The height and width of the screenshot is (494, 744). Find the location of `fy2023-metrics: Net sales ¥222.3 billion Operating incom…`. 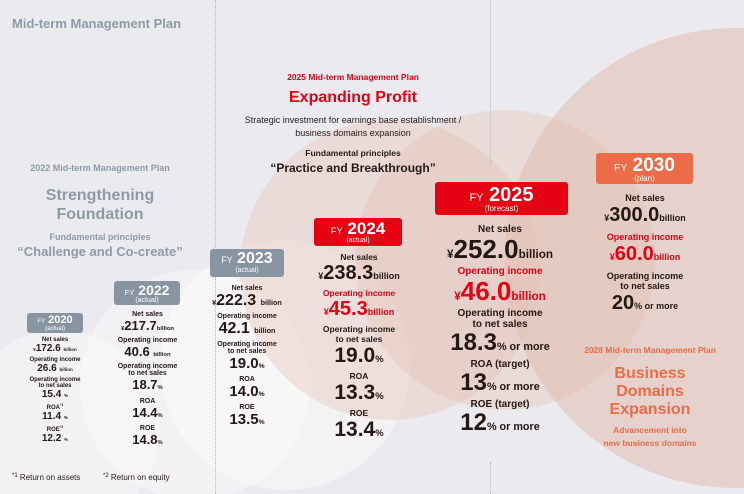

fy2023-metrics: Net sales ¥222.3 billion Operating incom… is located at coordinates (247, 356).